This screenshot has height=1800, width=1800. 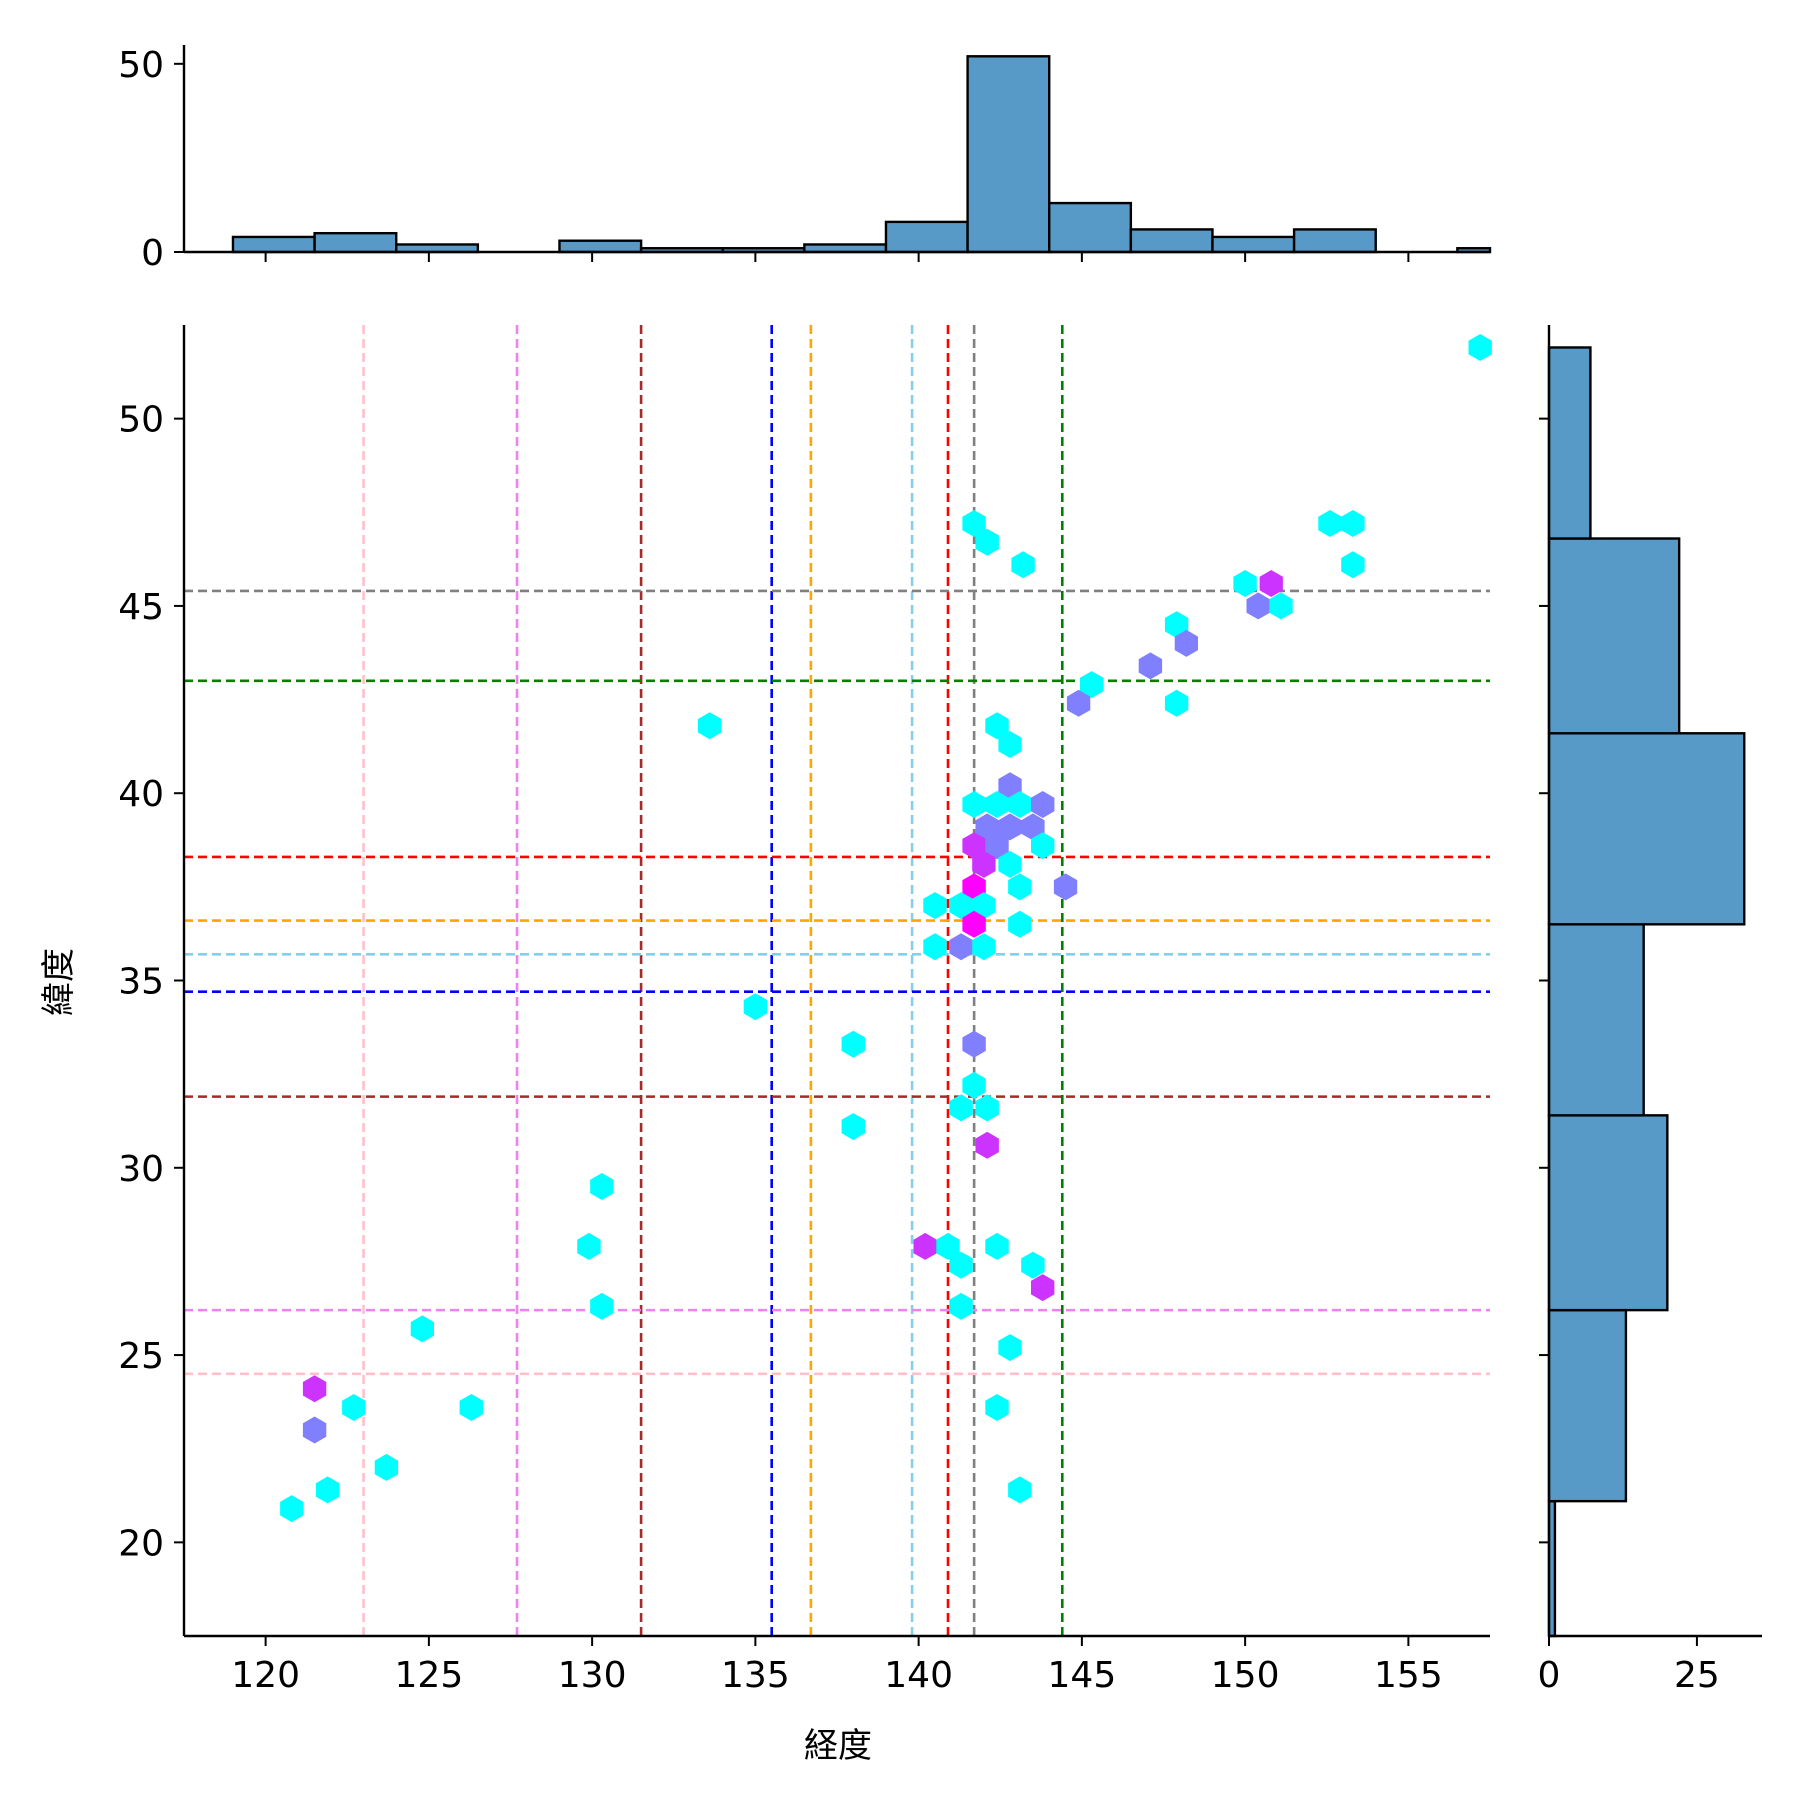 I want to click on x-tick-label: 130, so click(x=592, y=1675).